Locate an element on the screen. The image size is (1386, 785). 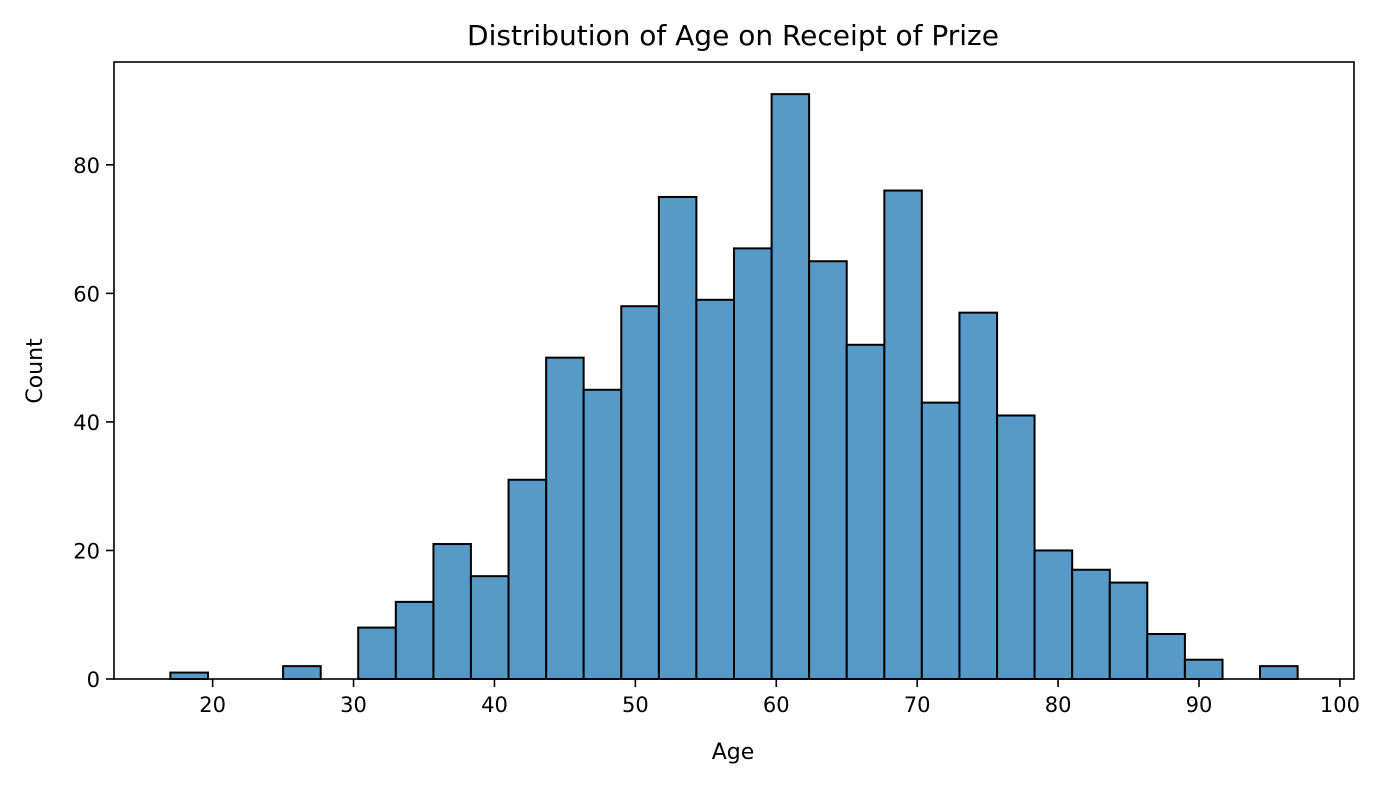
x-tick-label: 50 is located at coordinates (635, 705).